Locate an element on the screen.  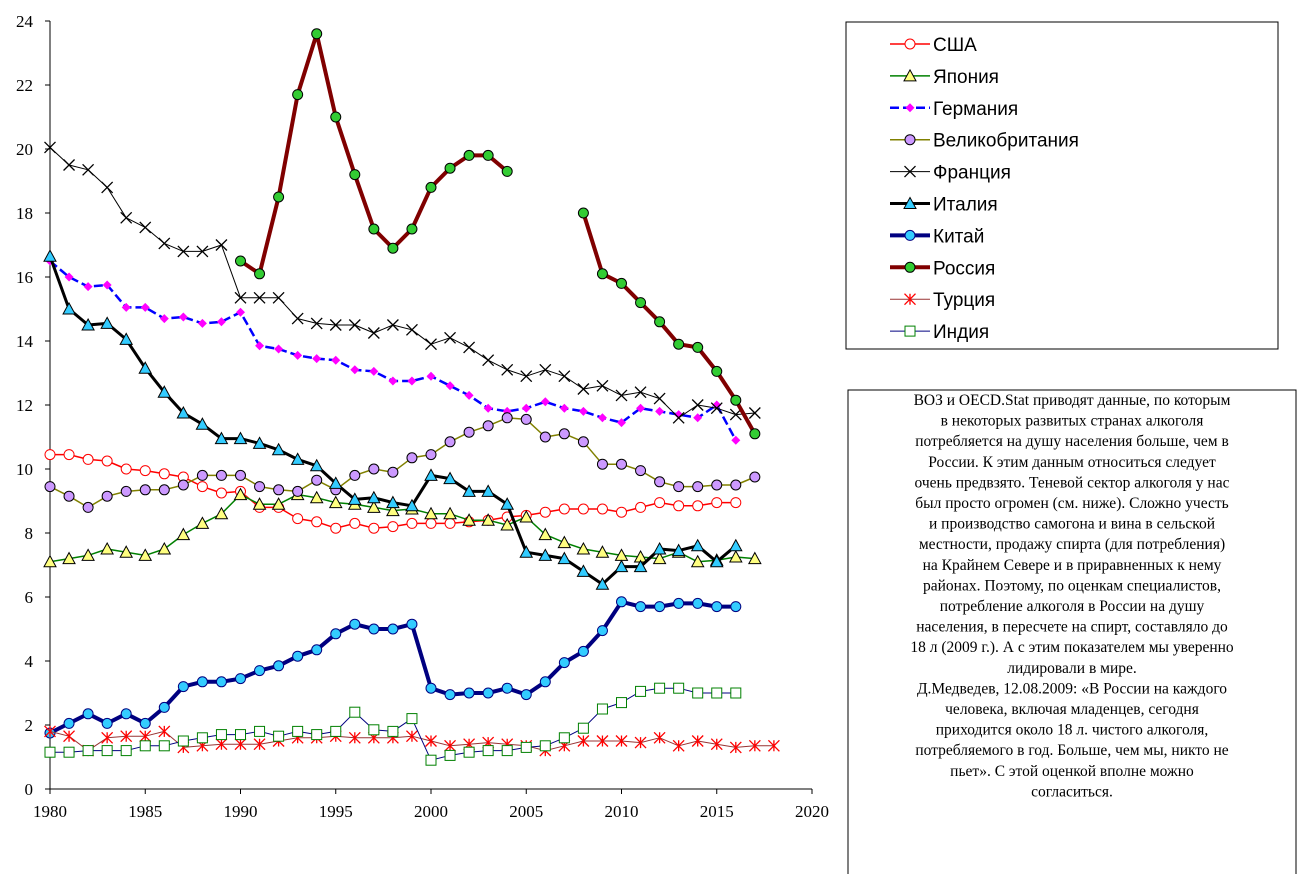
y-tick-label: 14 is located at coordinates (25, 341).